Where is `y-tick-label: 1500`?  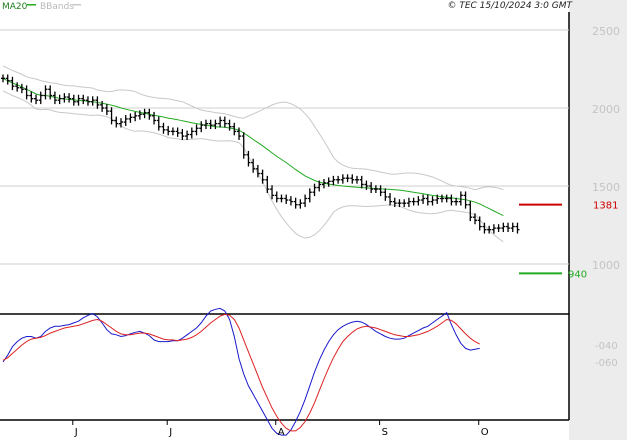
y-tick-label: 1500 is located at coordinates (606, 187).